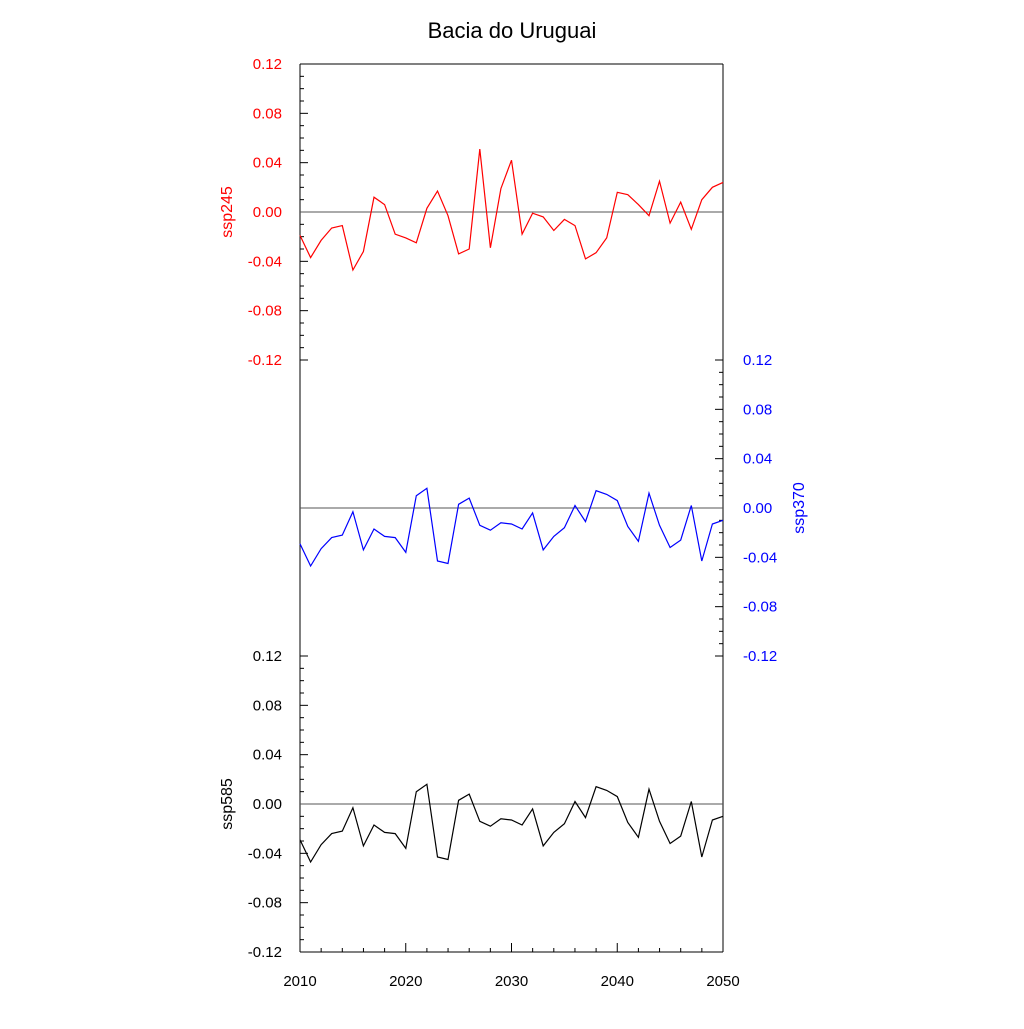  What do you see at coordinates (265, 360) in the screenshot?
I see `y-tick-label: -0.12` at bounding box center [265, 360].